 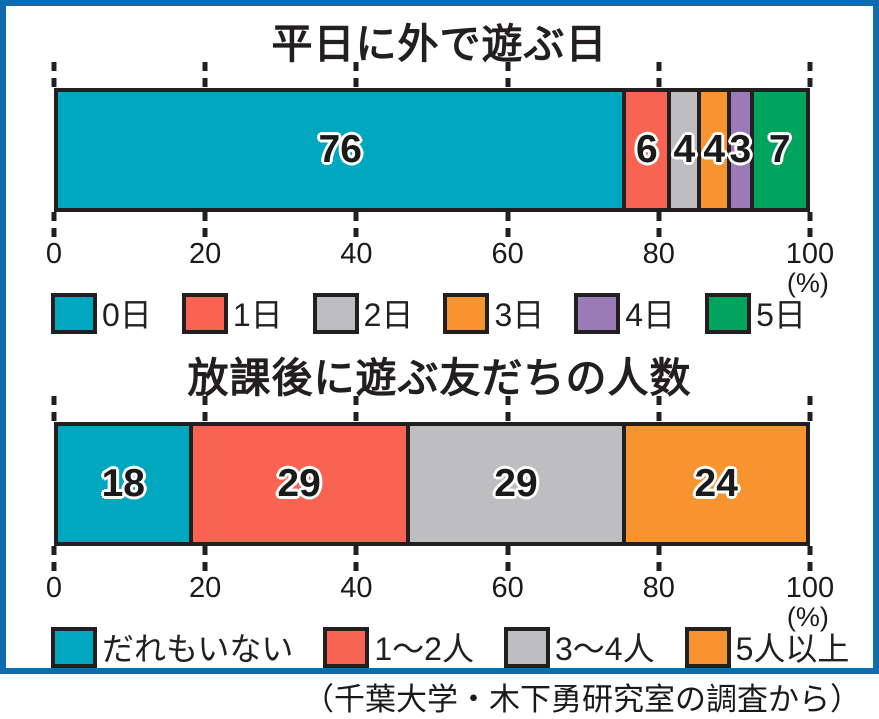 I want to click on bar-segment-5日: 7, so click(x=779, y=150).